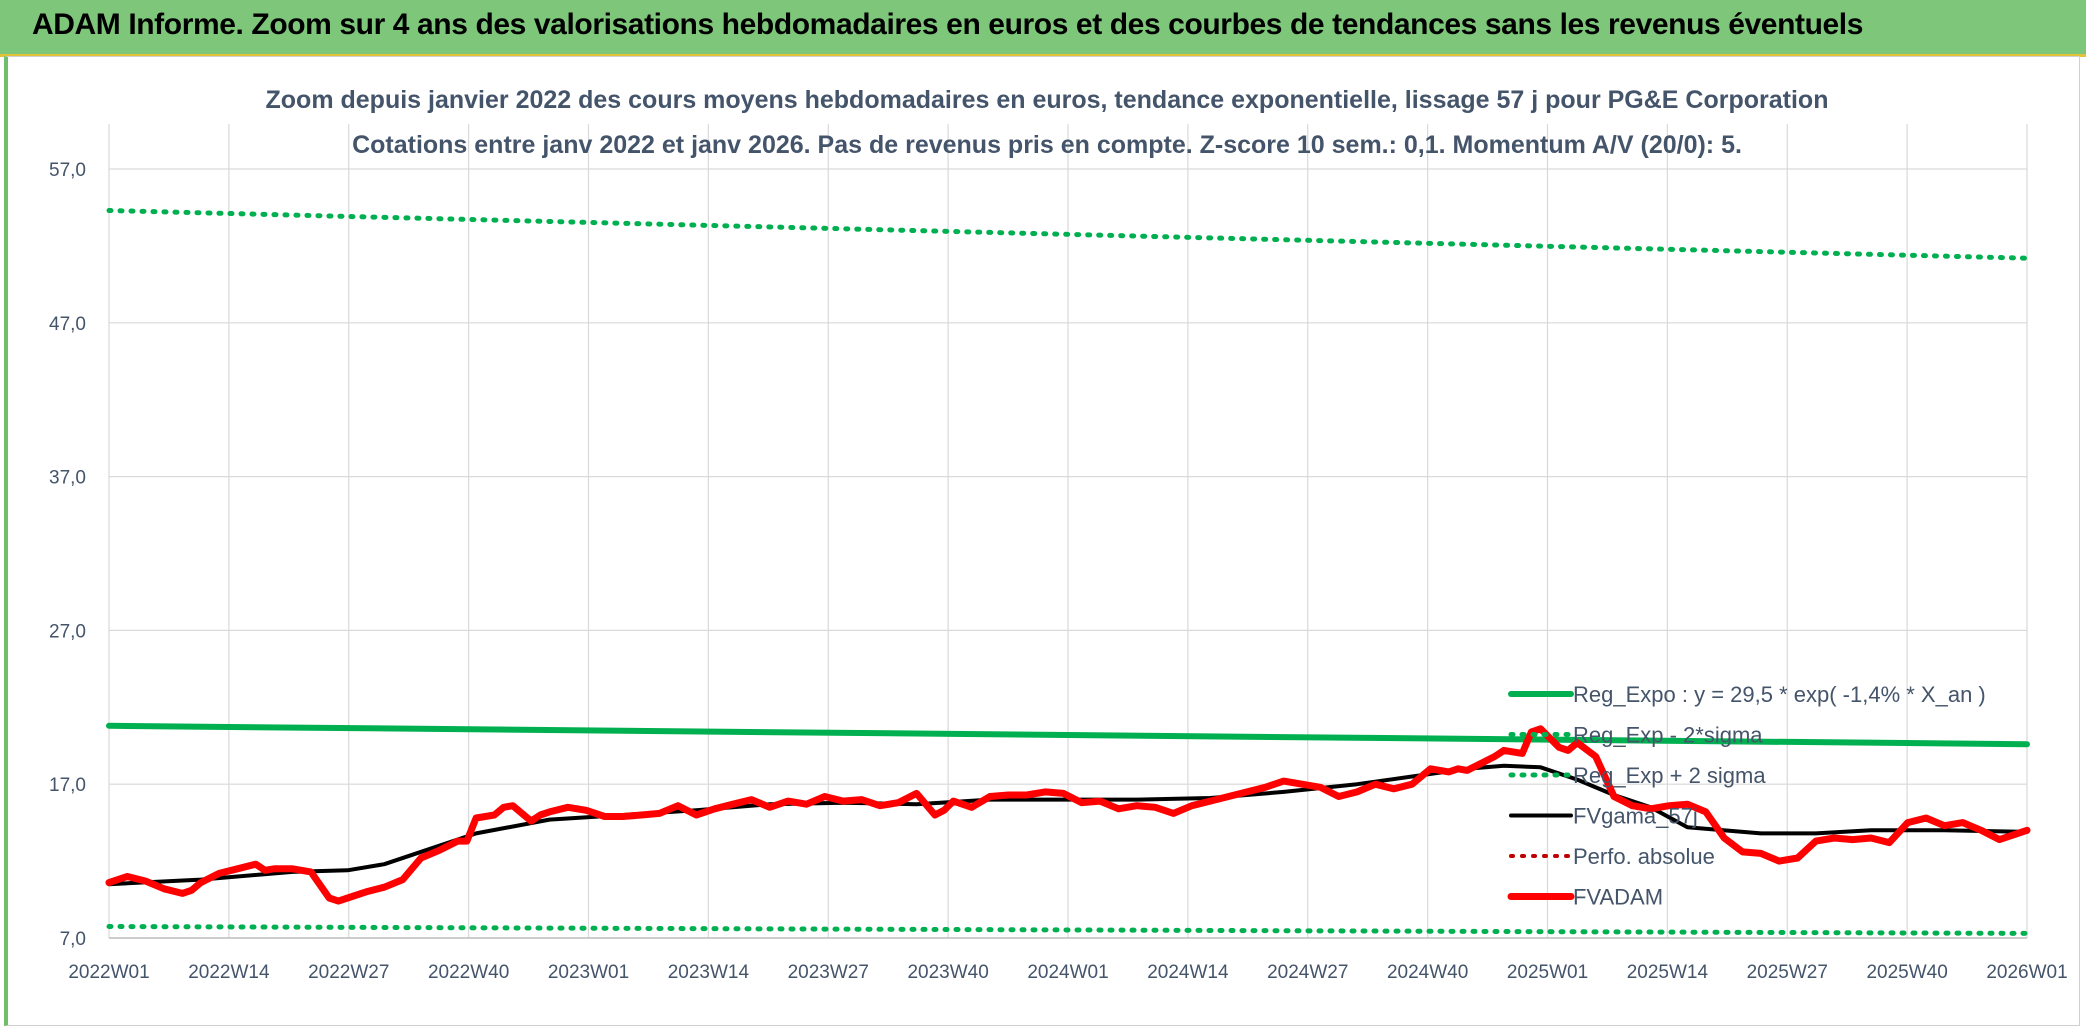 This screenshot has height=1031, width=2086. I want to click on x-tick-label: 2023W14, so click(709, 972).